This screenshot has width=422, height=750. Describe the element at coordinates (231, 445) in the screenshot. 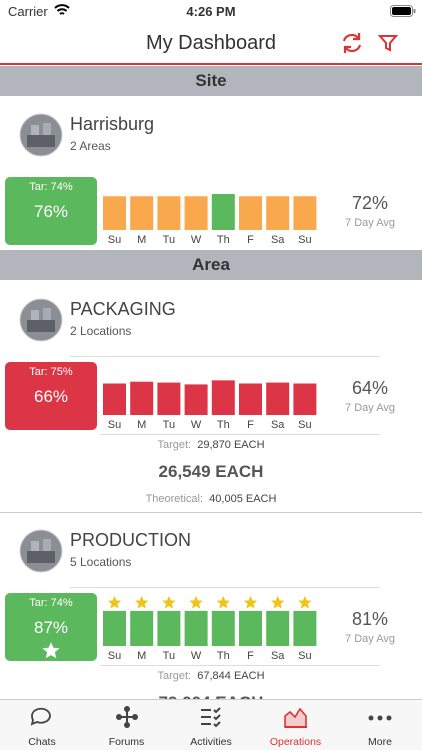

I see `target-value: 29,870 EACH` at that location.